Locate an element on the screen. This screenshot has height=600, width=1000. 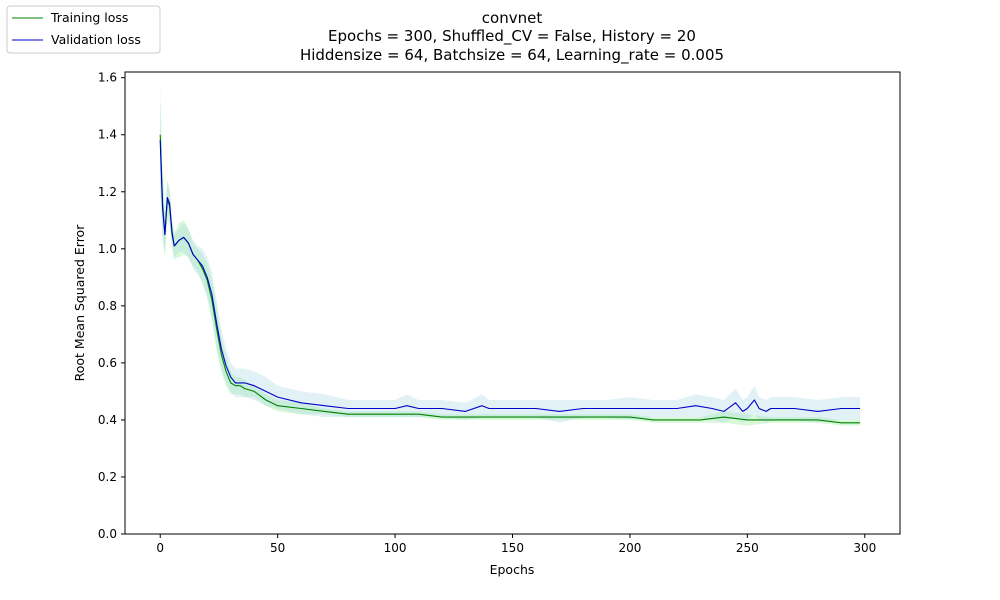
y-tick-label: 1.0 is located at coordinates (107, 249).